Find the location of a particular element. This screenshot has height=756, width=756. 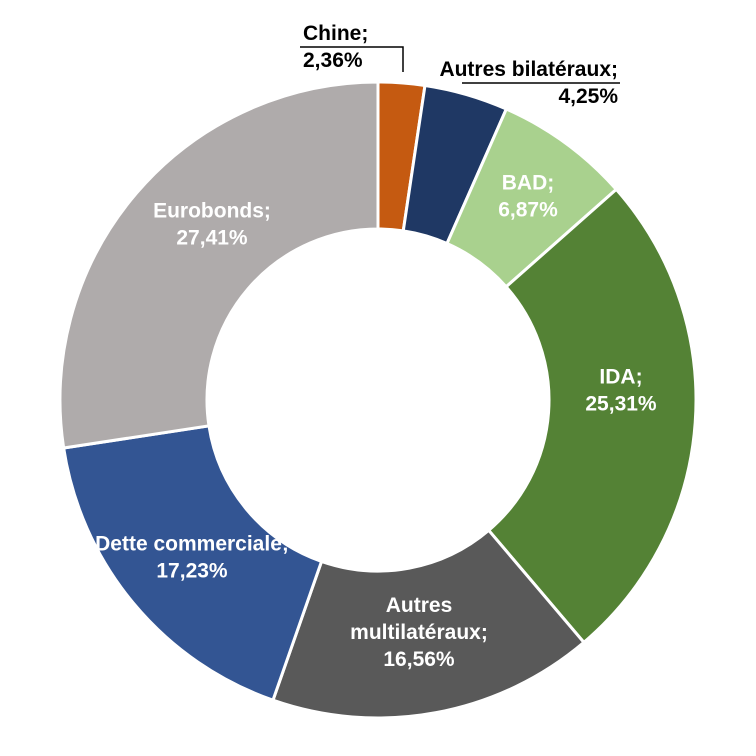

callout-label-autres-bilateraux-line1: Autres bilatéraux; is located at coordinates (528, 69).